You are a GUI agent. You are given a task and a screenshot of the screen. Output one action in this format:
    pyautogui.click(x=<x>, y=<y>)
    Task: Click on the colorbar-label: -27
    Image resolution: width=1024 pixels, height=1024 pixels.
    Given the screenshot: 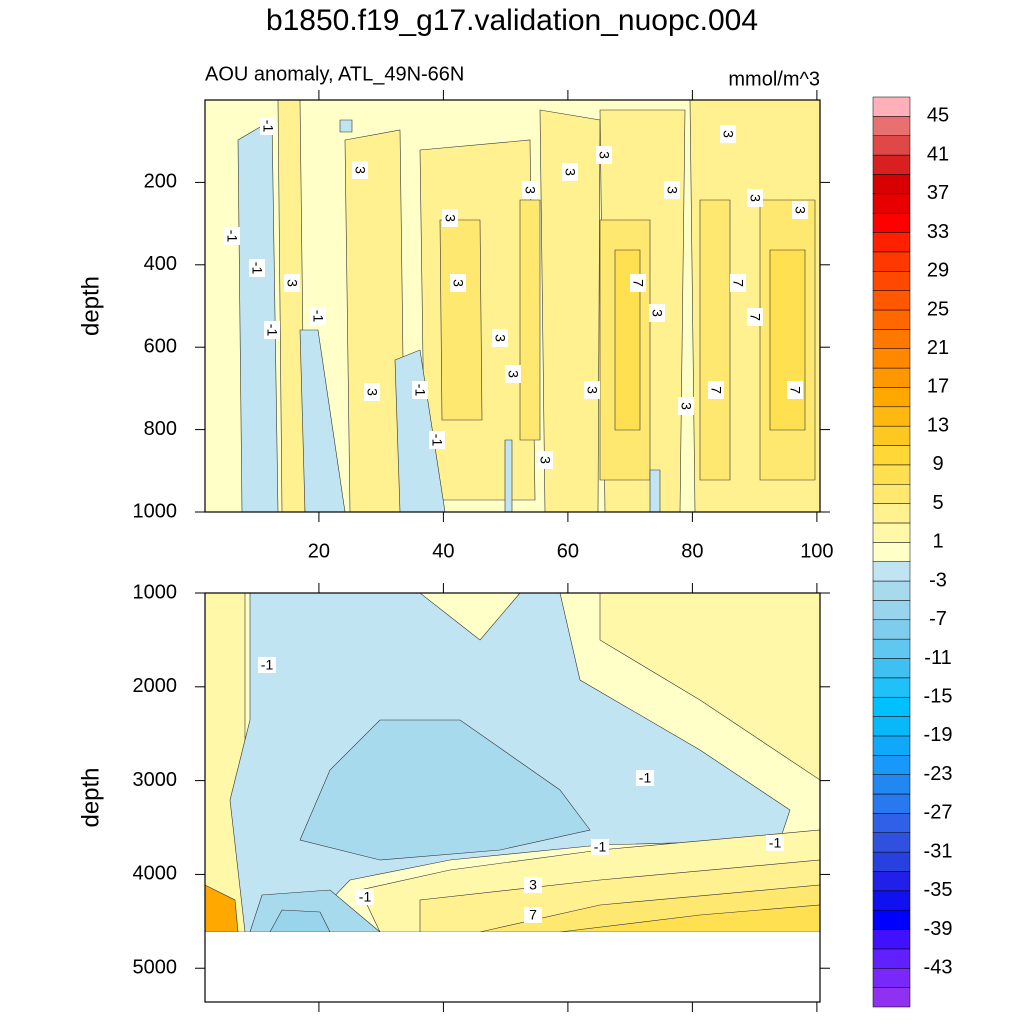 What is the action you would take?
    pyautogui.click(x=938, y=813)
    